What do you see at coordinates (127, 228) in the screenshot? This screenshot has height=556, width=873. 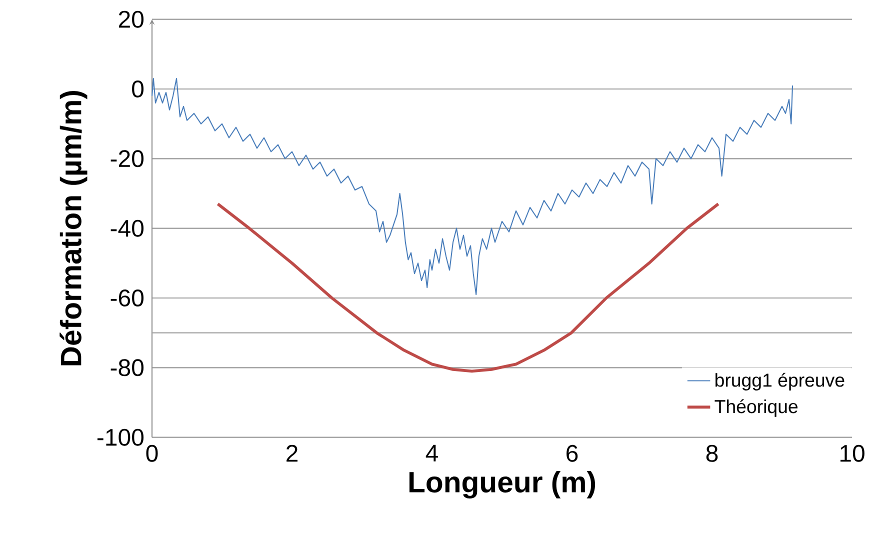 I see `y-tick-label: -40` at bounding box center [127, 228].